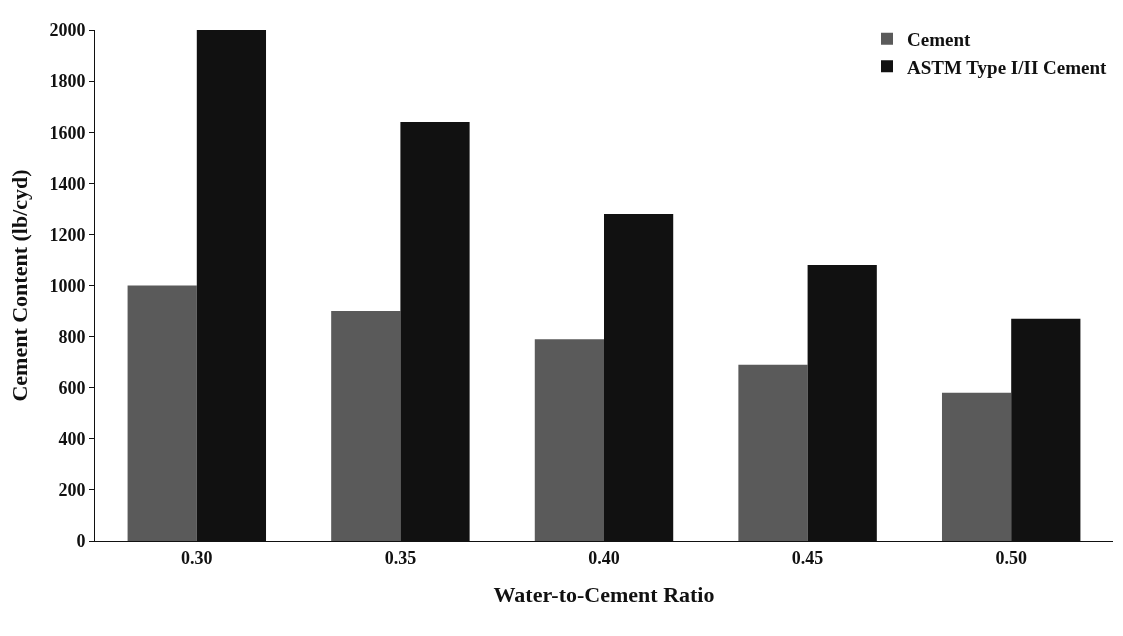 This screenshot has width=1123, height=636. Describe the element at coordinates (67, 81) in the screenshot. I see `y-tick-label: 1800` at that location.